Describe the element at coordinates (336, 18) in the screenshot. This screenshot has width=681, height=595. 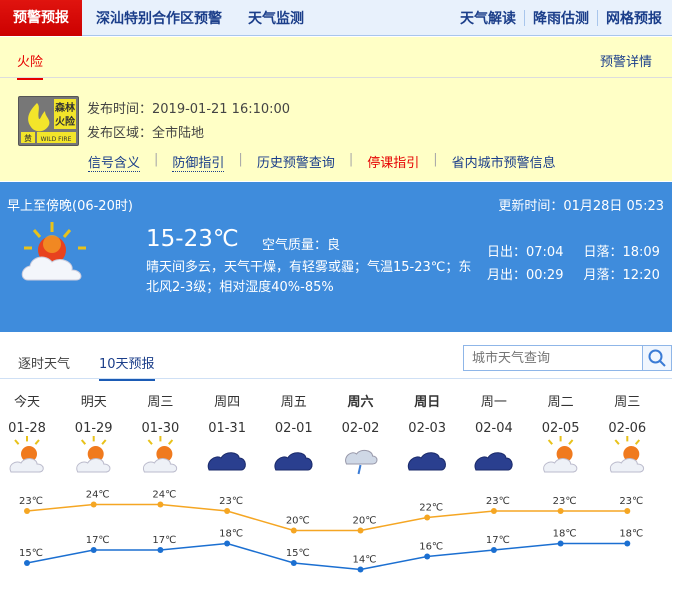
I see `top-nav: 预警预报 深汕特别合作区预警 天气监测 天气解读 降雨估测 网格预报` at that location.